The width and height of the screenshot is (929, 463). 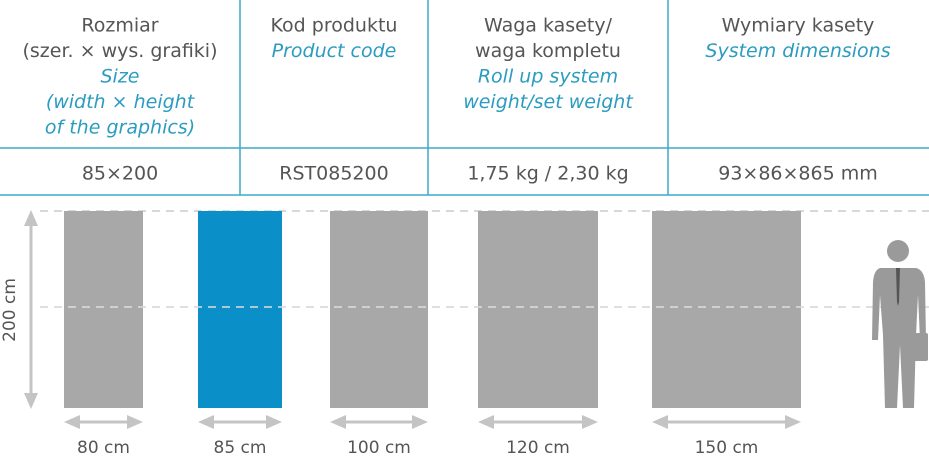 What do you see at coordinates (334, 26) in the screenshot?
I see `header-text: Kod produktu` at bounding box center [334, 26].